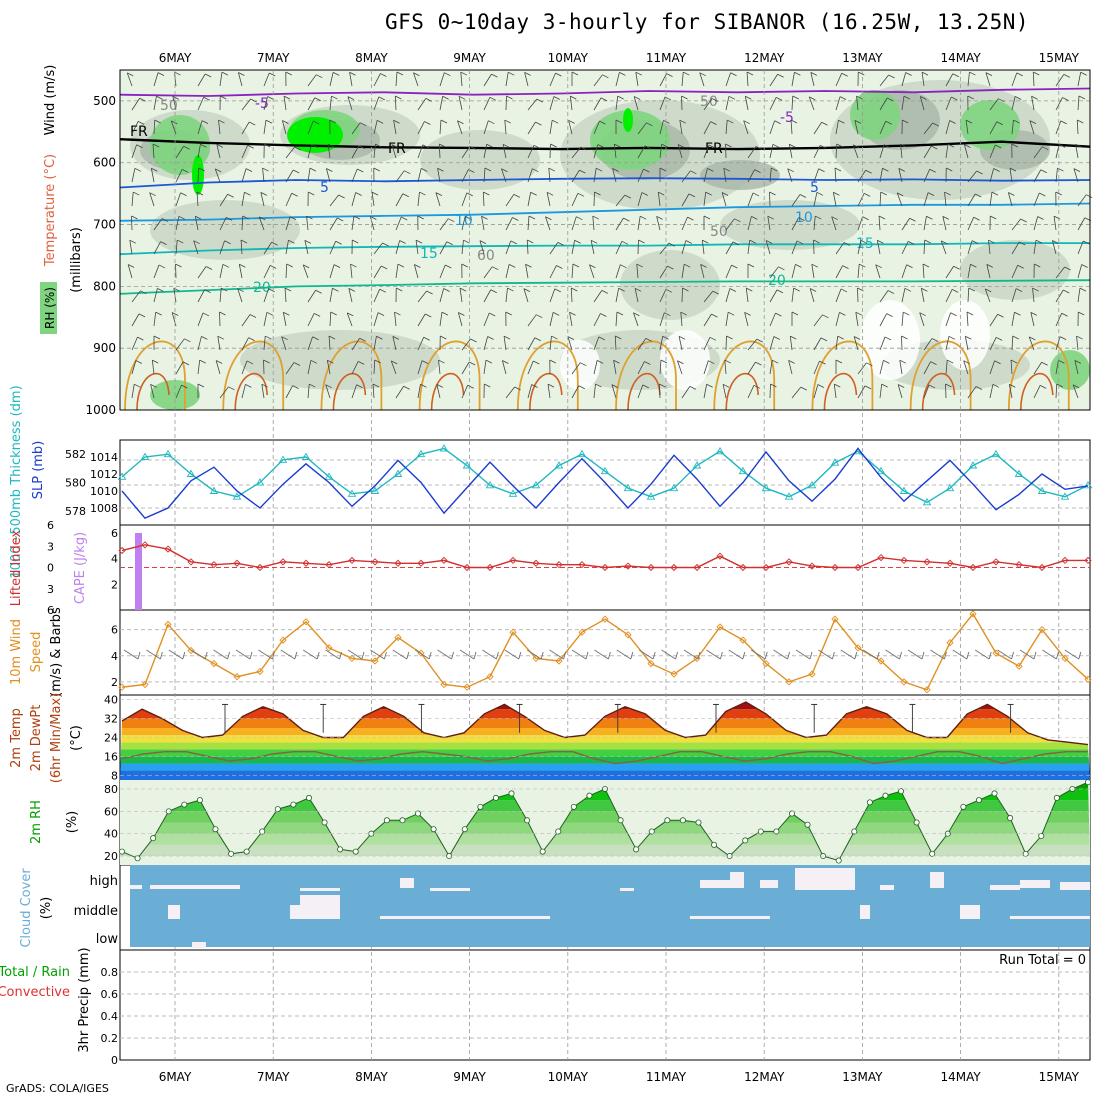  I want to click on ylabel-temp2m-3: (6hr Min/Max), so click(56, 738).